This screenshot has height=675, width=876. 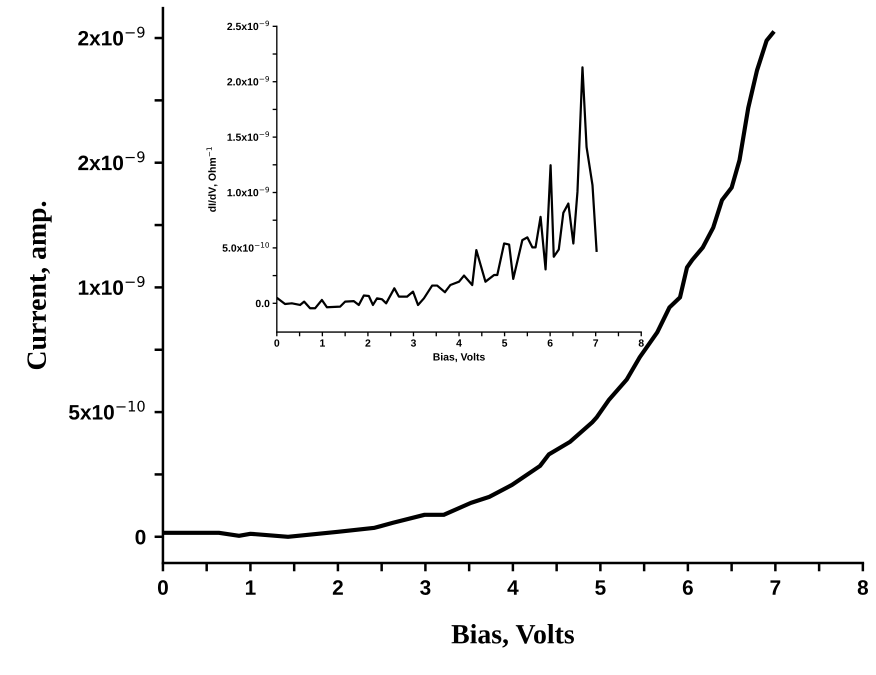 I want to click on y-tick-label: 2.5x10$^{−9}$, so click(x=248, y=25).